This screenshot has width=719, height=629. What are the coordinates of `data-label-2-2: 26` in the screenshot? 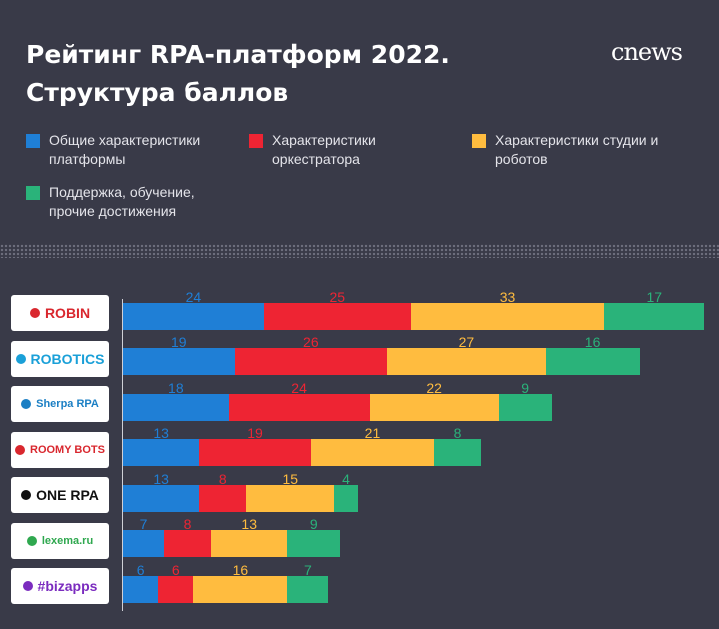 It's located at (311, 342).